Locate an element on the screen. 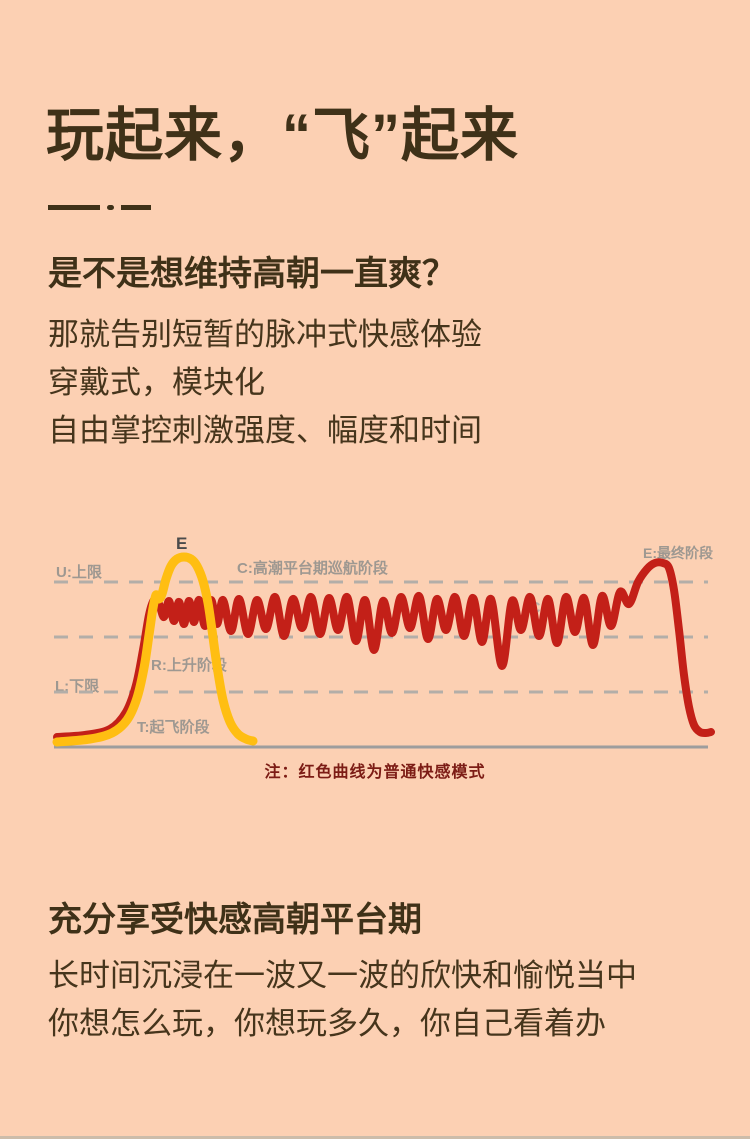  bottom-section-divider is located at coordinates (375, 1137).